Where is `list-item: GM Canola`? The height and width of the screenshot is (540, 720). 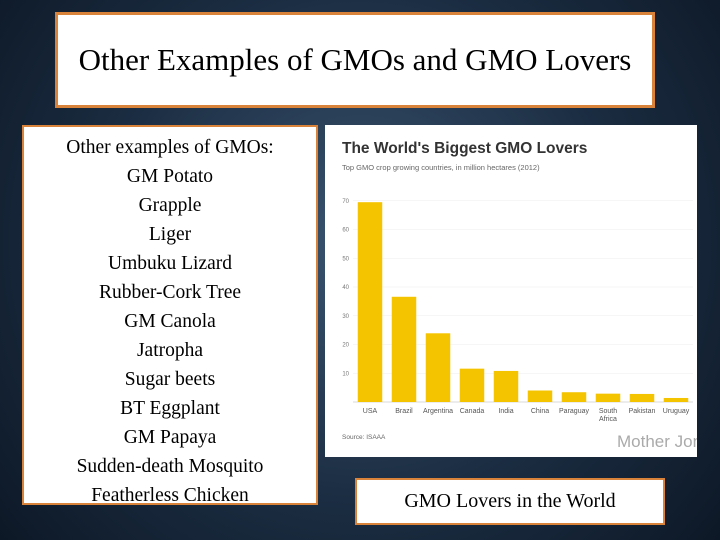
list-item: GM Canola is located at coordinates (170, 321).